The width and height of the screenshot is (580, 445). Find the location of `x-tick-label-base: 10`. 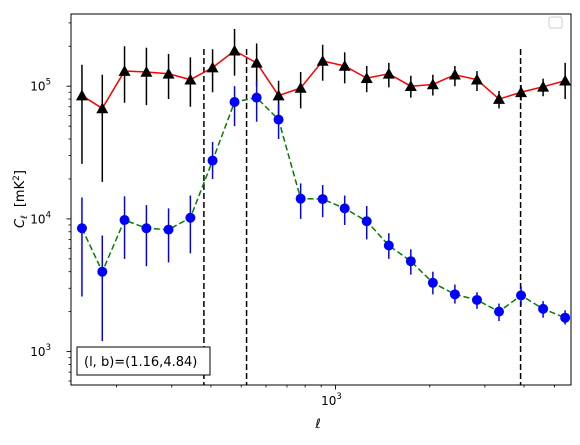

x-tick-label-base: 10 is located at coordinates (328, 401).